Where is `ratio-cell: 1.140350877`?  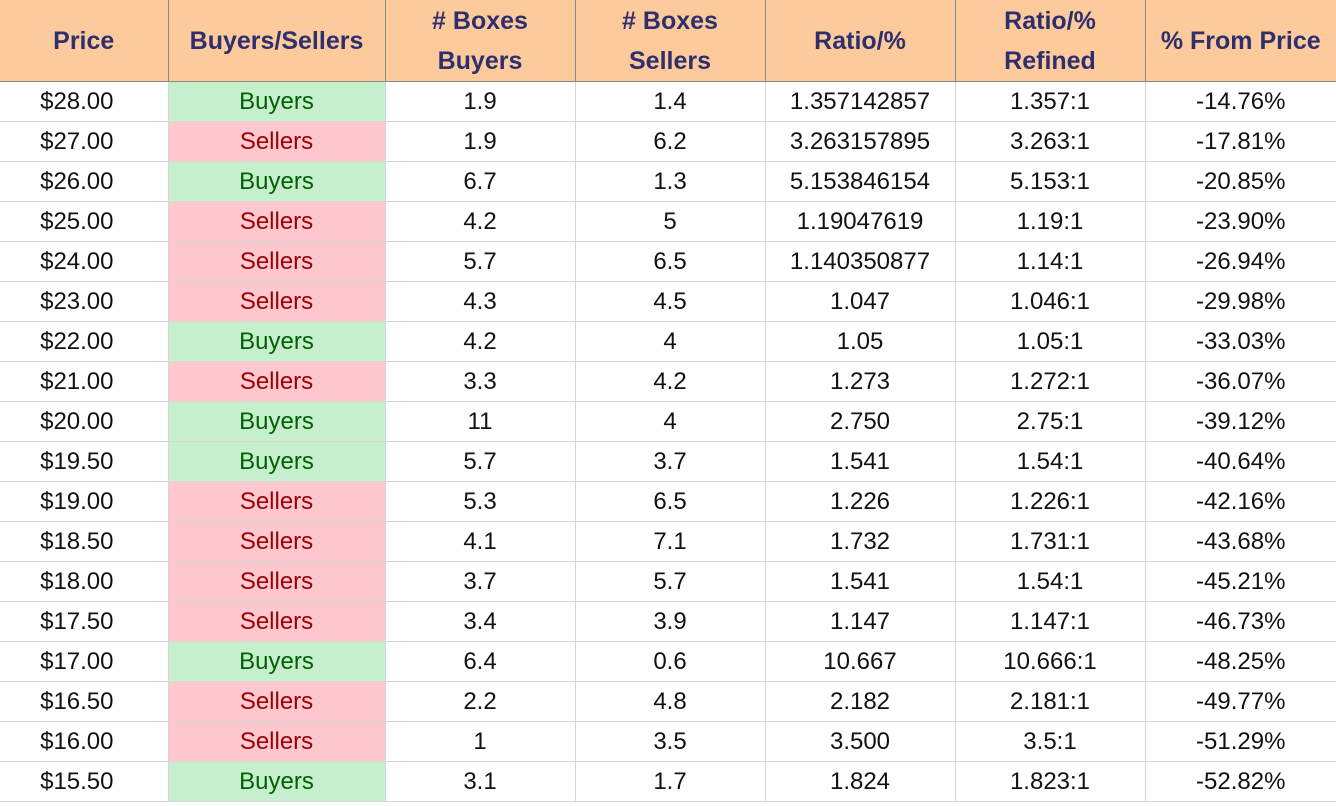 ratio-cell: 1.140350877 is located at coordinates (860, 261).